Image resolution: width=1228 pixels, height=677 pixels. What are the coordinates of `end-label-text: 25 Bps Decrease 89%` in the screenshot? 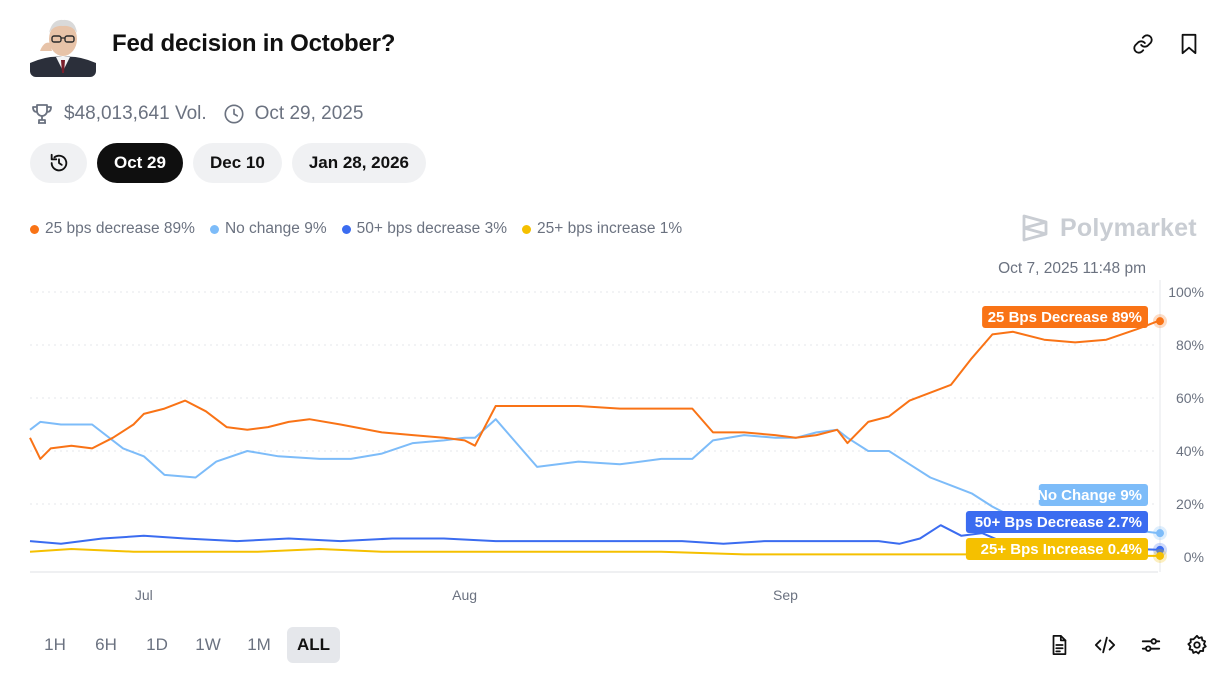 It's located at (1065, 317).